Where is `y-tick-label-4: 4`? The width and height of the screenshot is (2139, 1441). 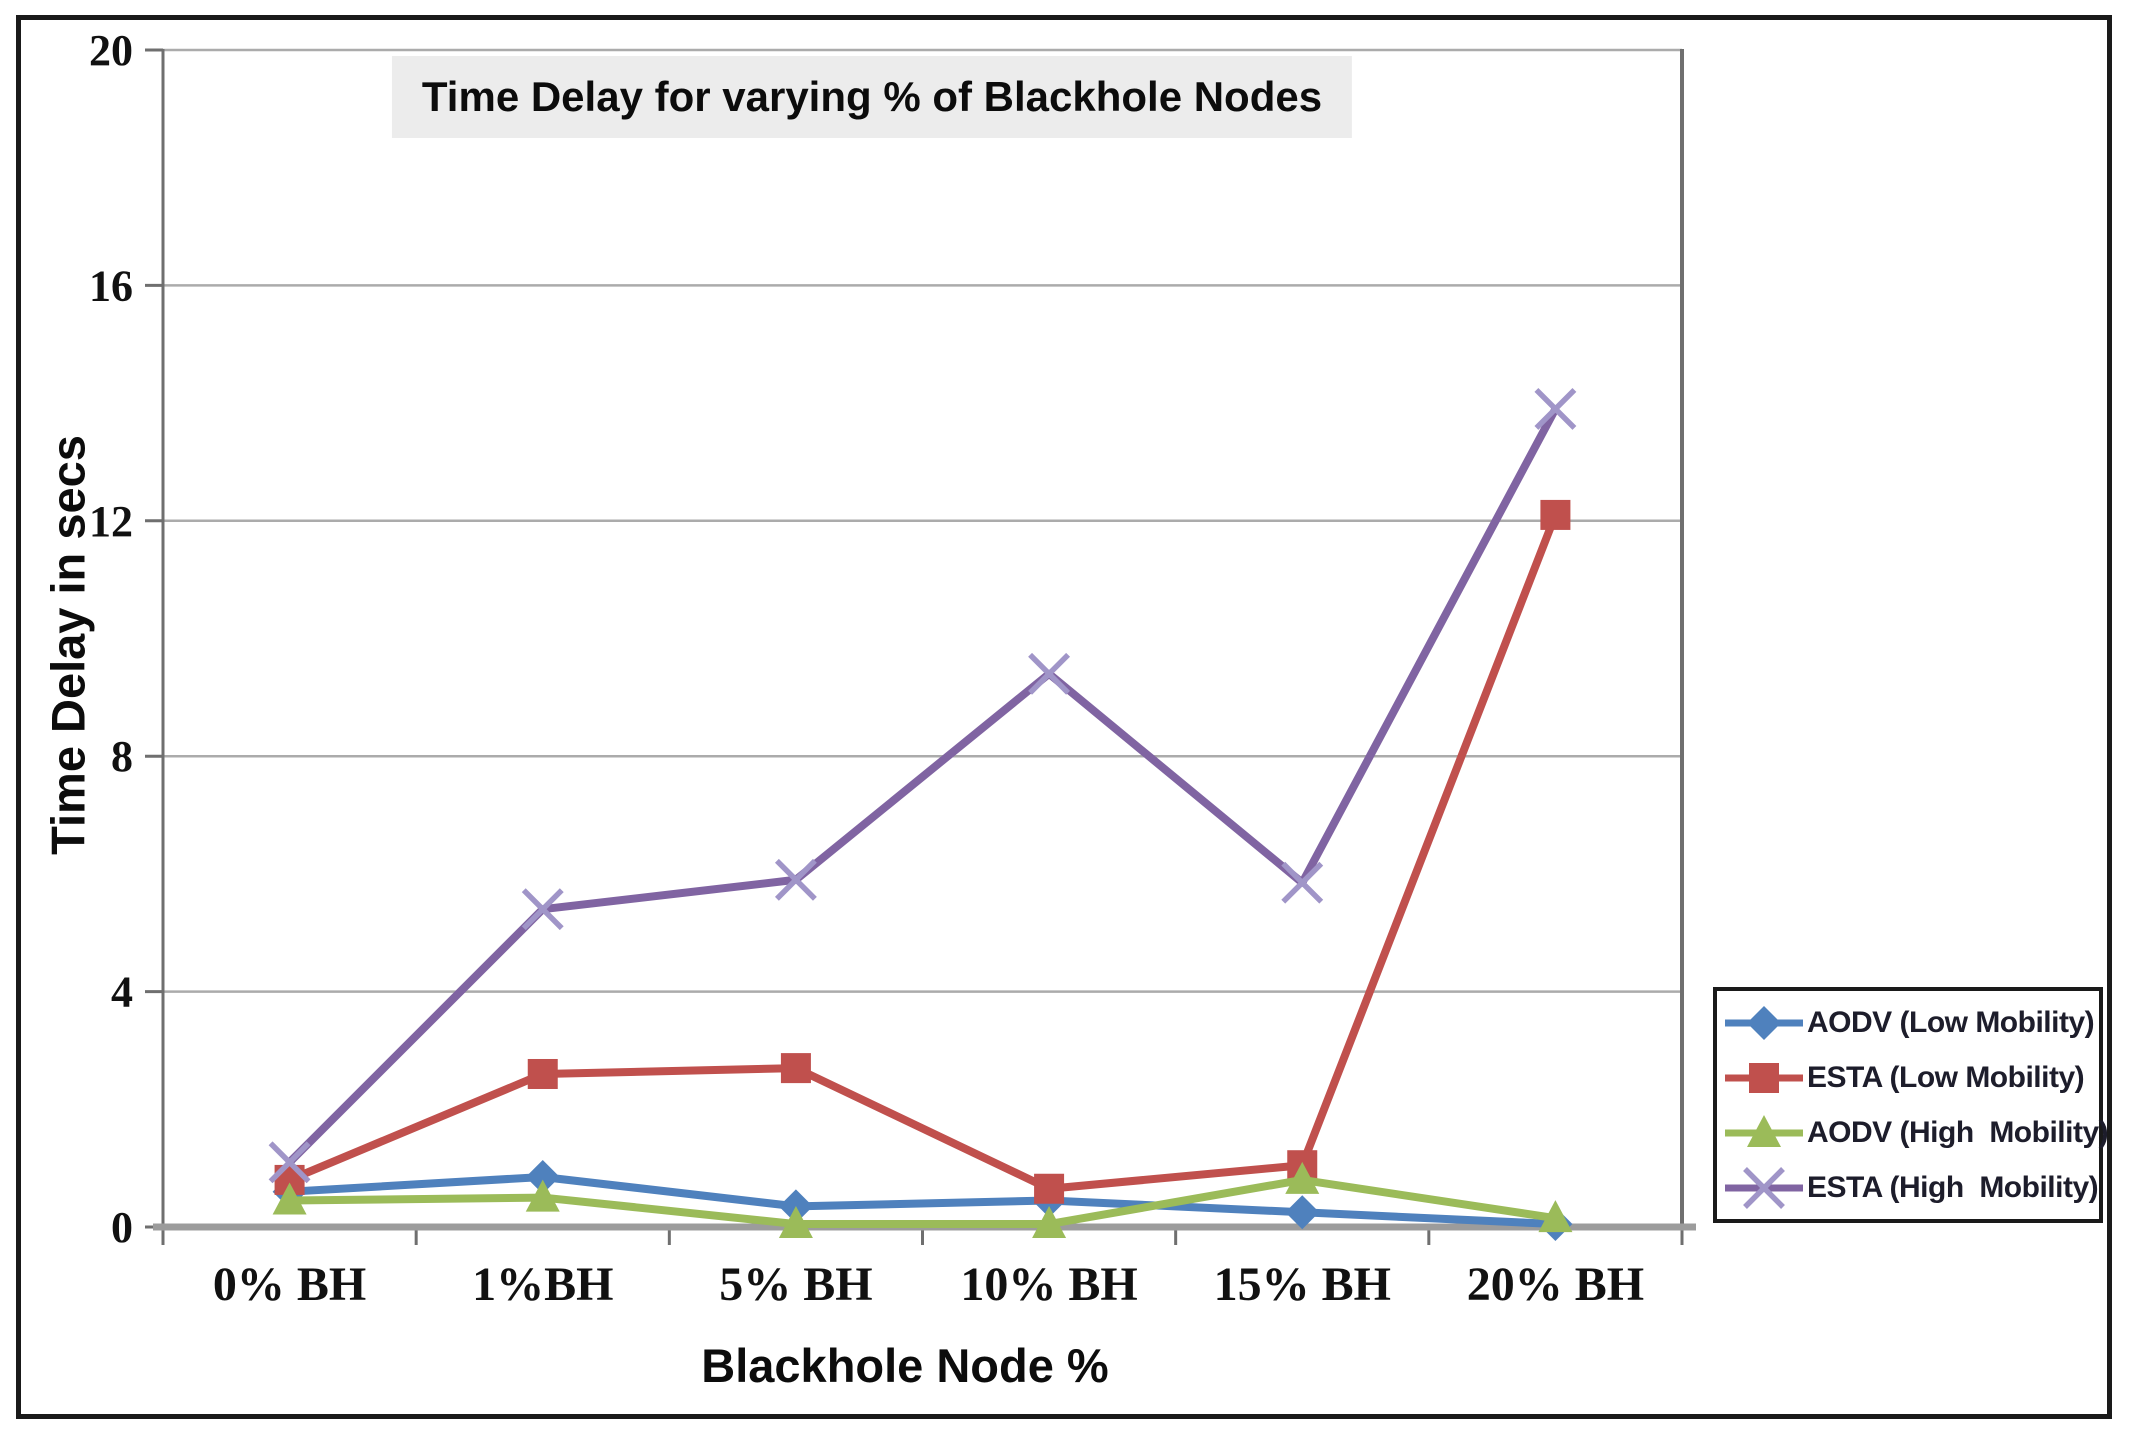
y-tick-label-4: 4 is located at coordinates (122, 992).